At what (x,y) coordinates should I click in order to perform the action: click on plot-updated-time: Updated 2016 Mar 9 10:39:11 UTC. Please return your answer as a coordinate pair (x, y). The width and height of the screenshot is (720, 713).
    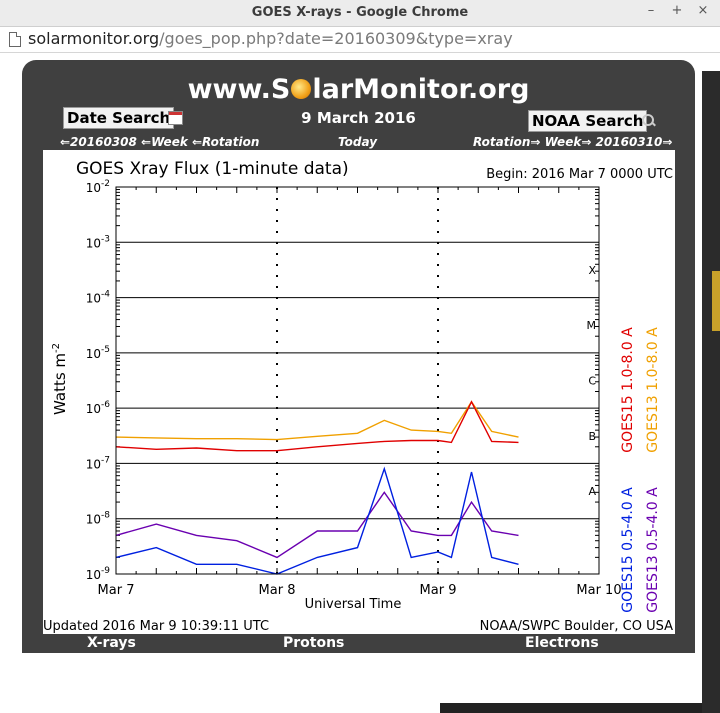
    Looking at the image, I should click on (156, 626).